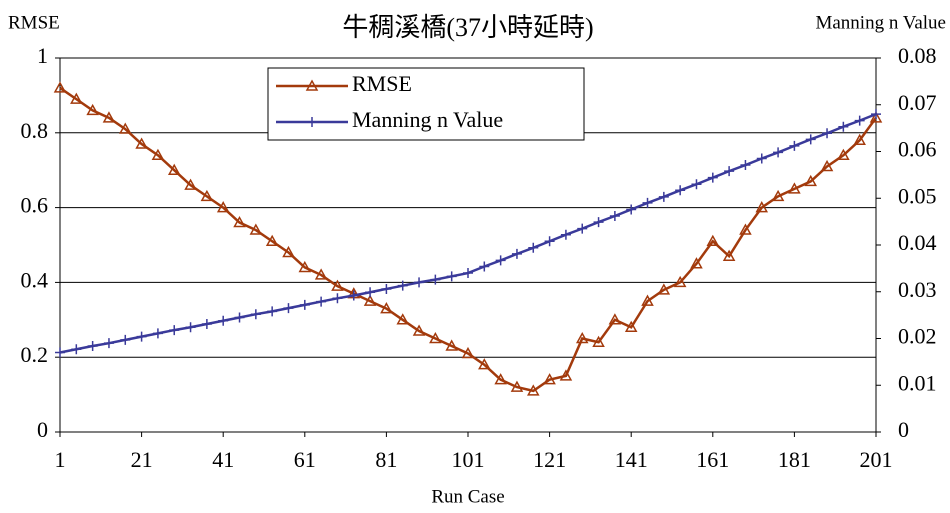 This screenshot has width=950, height=513. I want to click on legend-marker, so click(312, 122).